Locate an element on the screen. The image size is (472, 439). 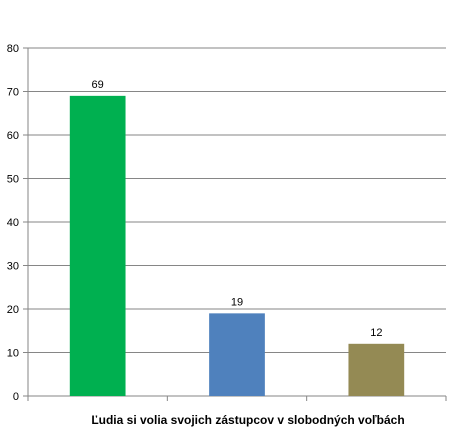
y-tick-labels: 0 10 20 30 40 50 60 70 80 is located at coordinates (17, 223).